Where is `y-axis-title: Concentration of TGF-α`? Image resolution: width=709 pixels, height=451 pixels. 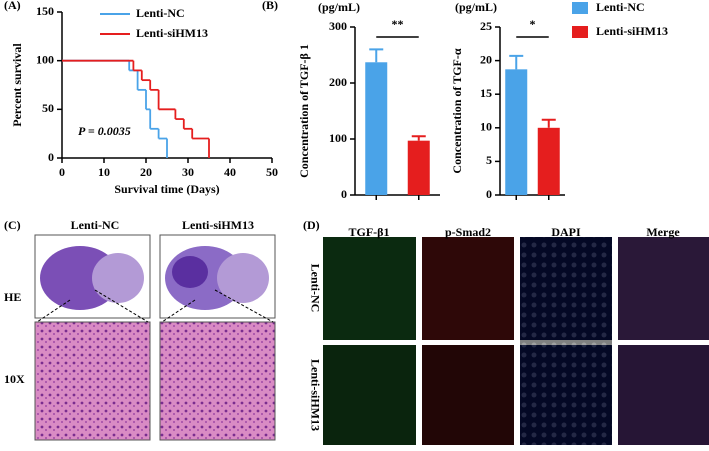 y-axis-title: Concentration of TGF-α is located at coordinates (457, 110).